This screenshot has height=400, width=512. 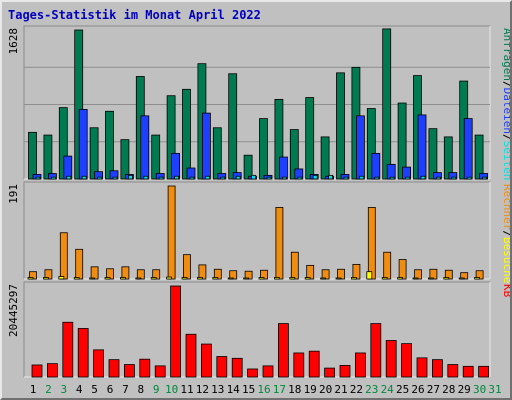 I want to click on day-label-29: 29, so click(x=464, y=389).